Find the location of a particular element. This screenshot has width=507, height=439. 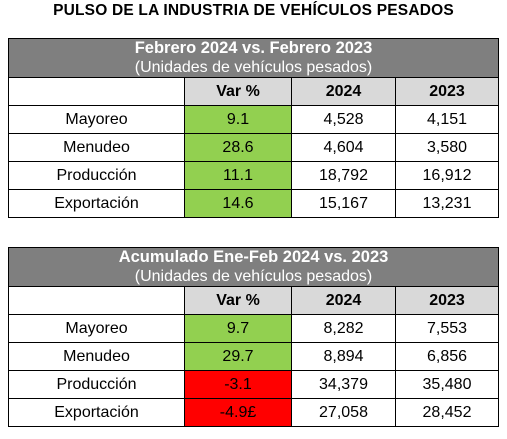

var-cell: 11.1 is located at coordinates (238, 175).